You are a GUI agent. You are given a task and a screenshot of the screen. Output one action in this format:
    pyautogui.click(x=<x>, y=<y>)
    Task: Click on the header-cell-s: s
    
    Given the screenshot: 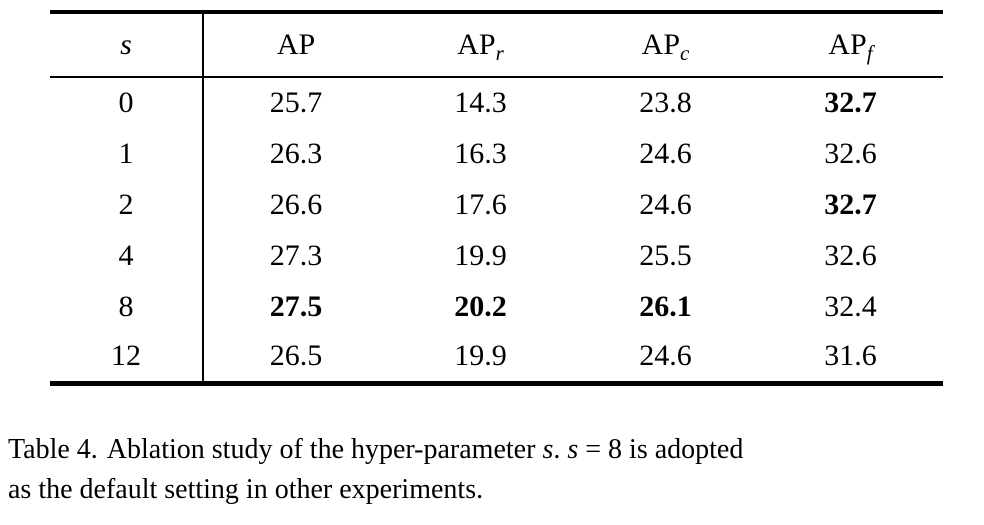 What is the action you would take?
    pyautogui.click(x=127, y=45)
    